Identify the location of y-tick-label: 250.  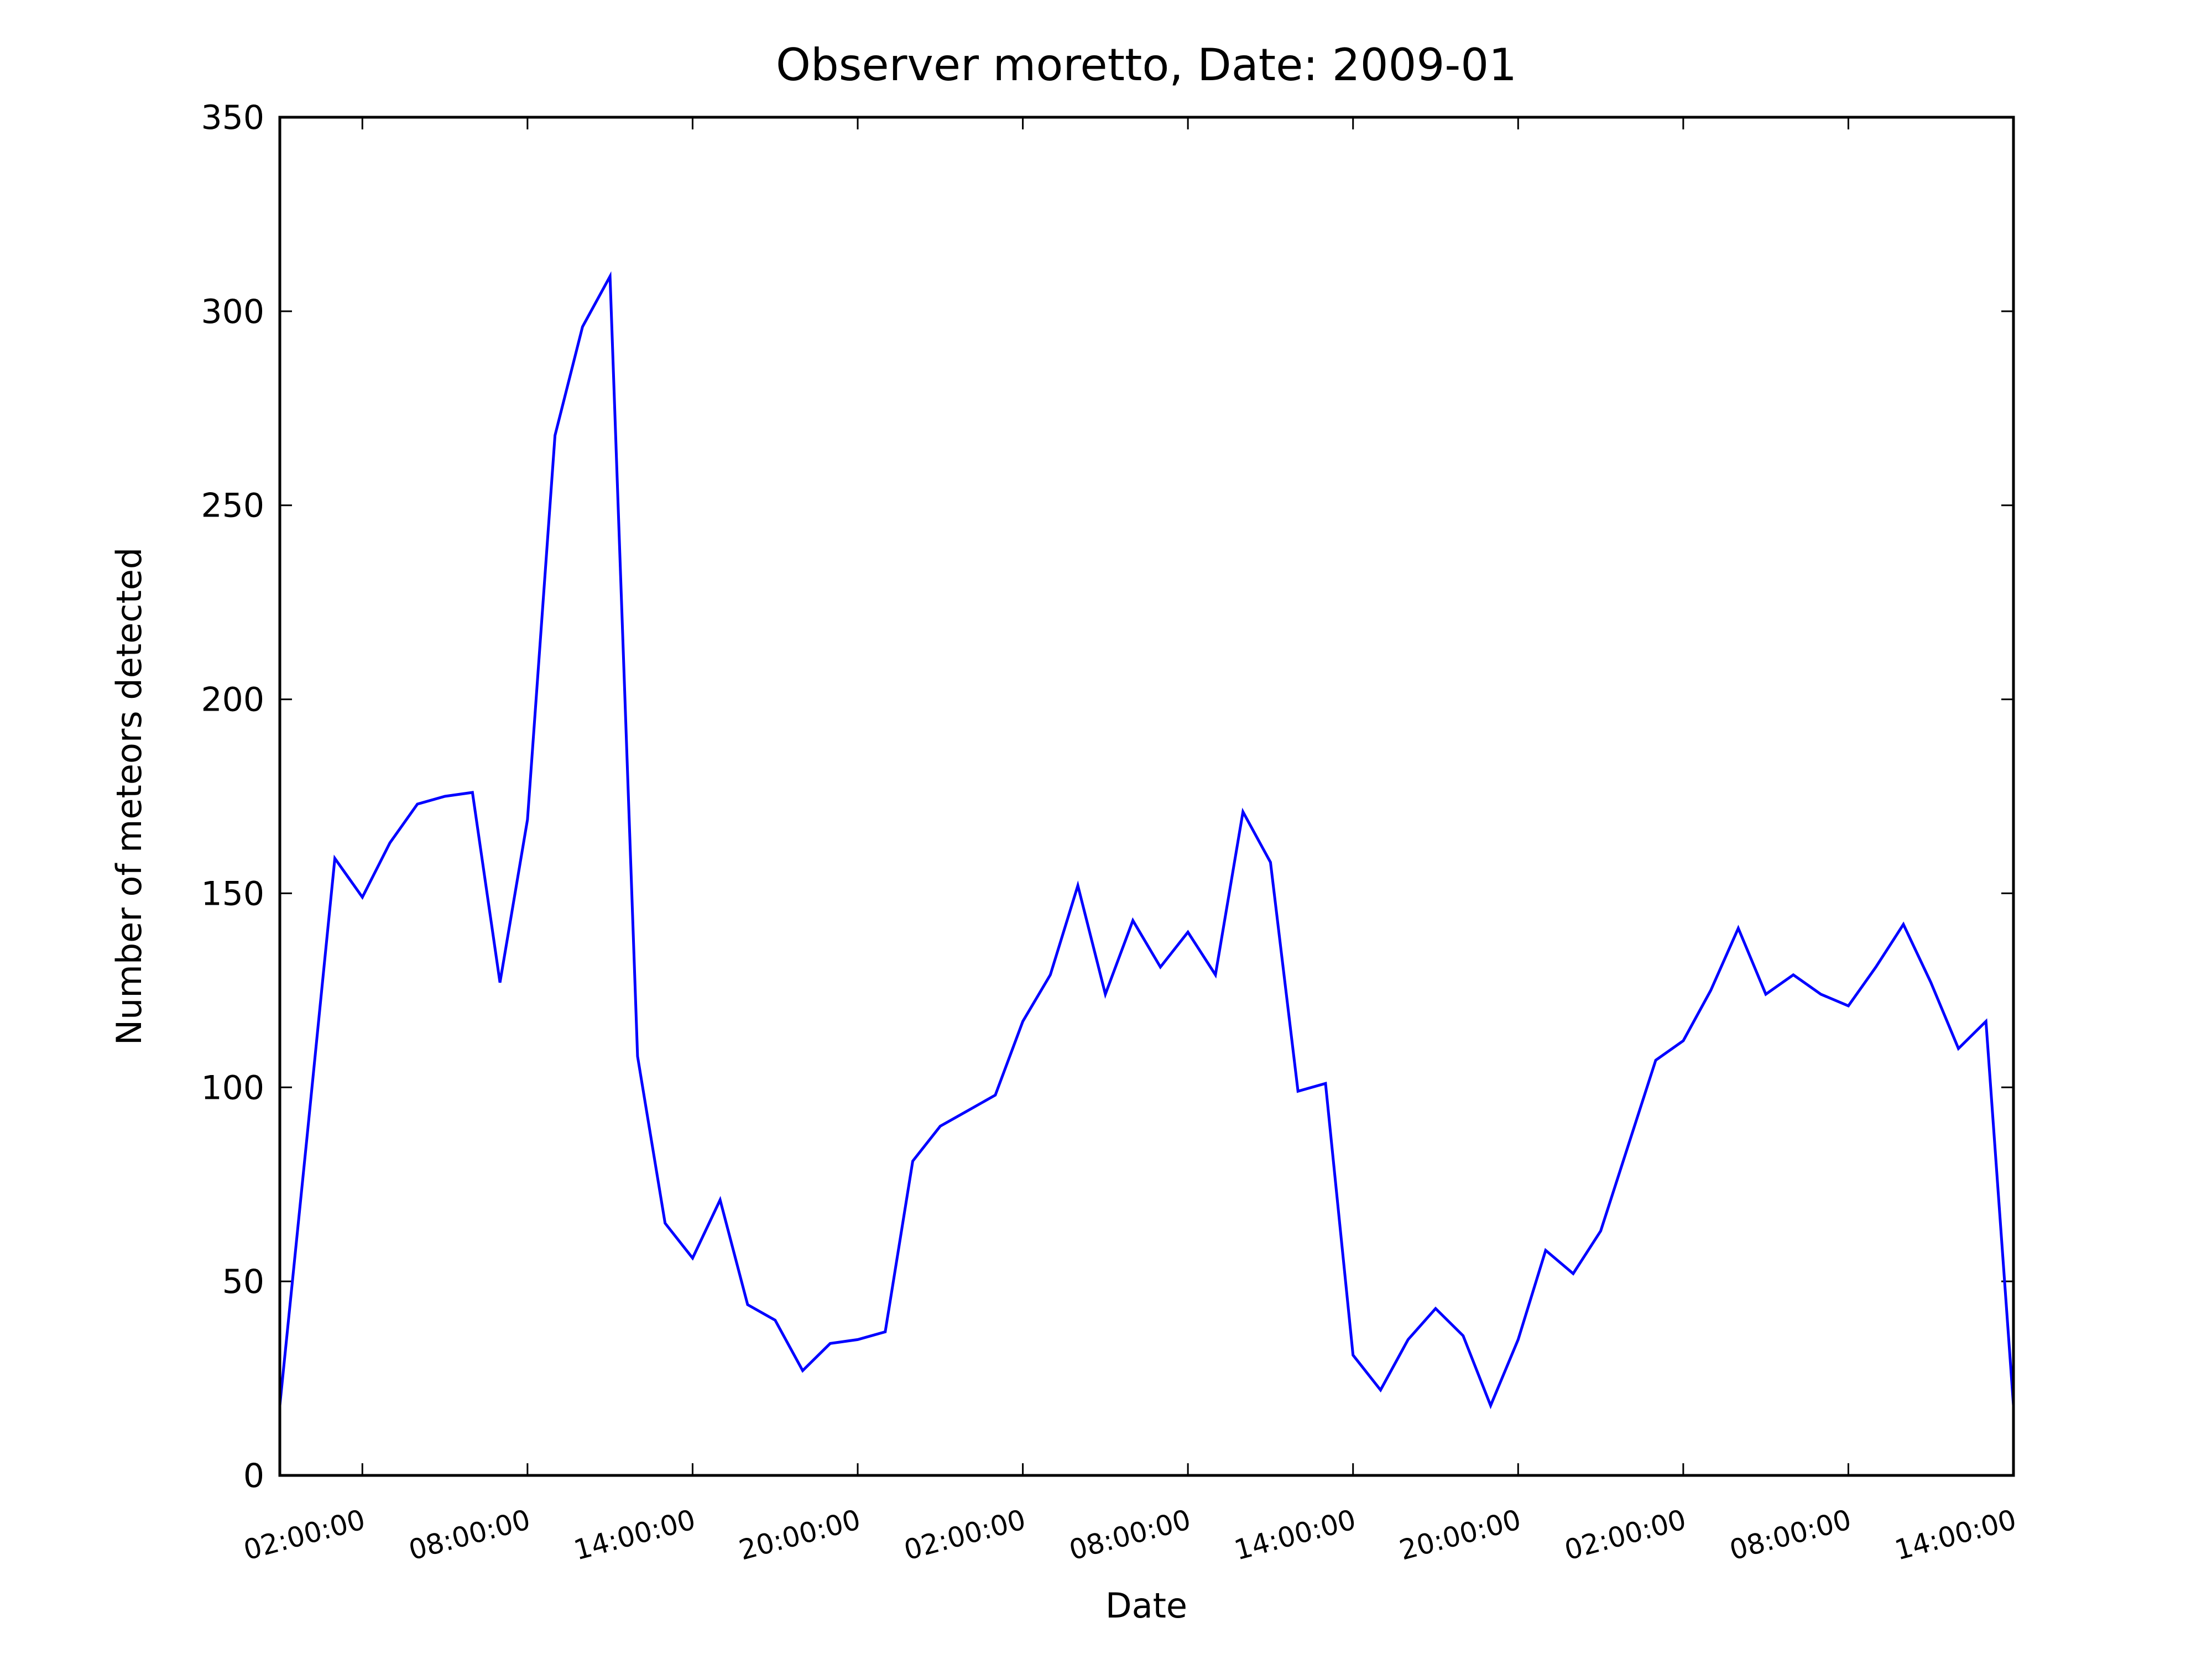
(233, 506).